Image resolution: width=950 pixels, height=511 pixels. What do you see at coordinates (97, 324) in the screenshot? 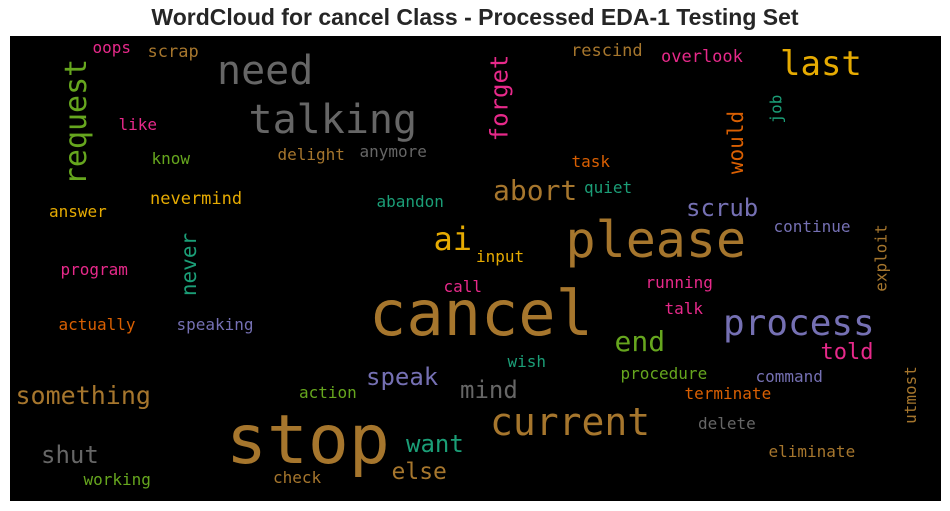
I see `word-actually: actually` at bounding box center [97, 324].